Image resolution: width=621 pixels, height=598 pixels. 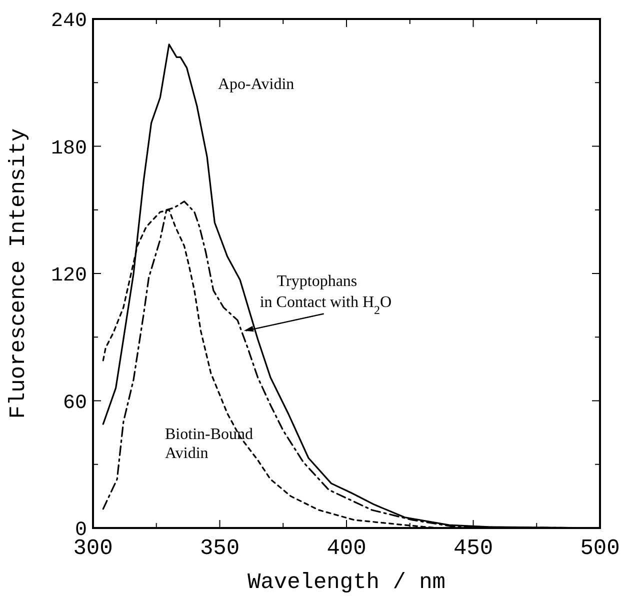 What do you see at coordinates (256, 84) in the screenshot?
I see `series-label: Apo-Avidin` at bounding box center [256, 84].